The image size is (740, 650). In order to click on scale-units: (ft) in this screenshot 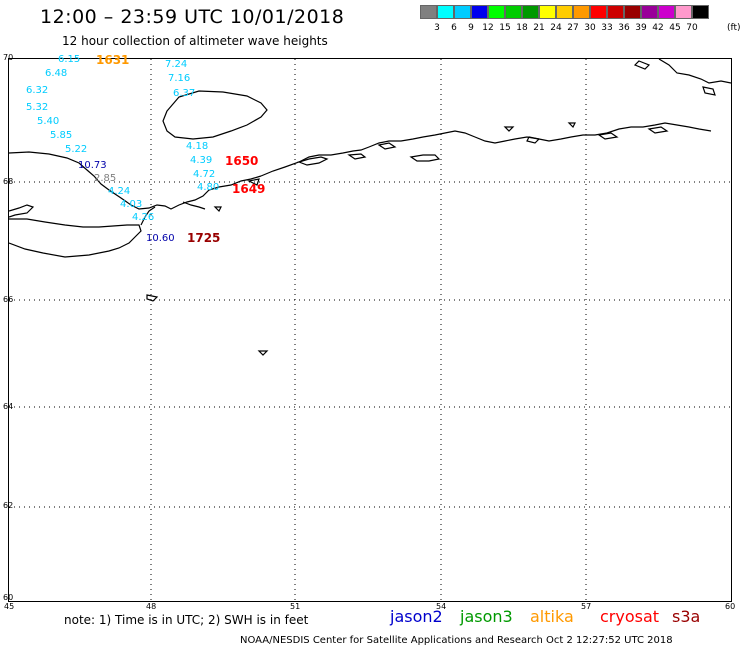, I will do `click(733, 28)`.